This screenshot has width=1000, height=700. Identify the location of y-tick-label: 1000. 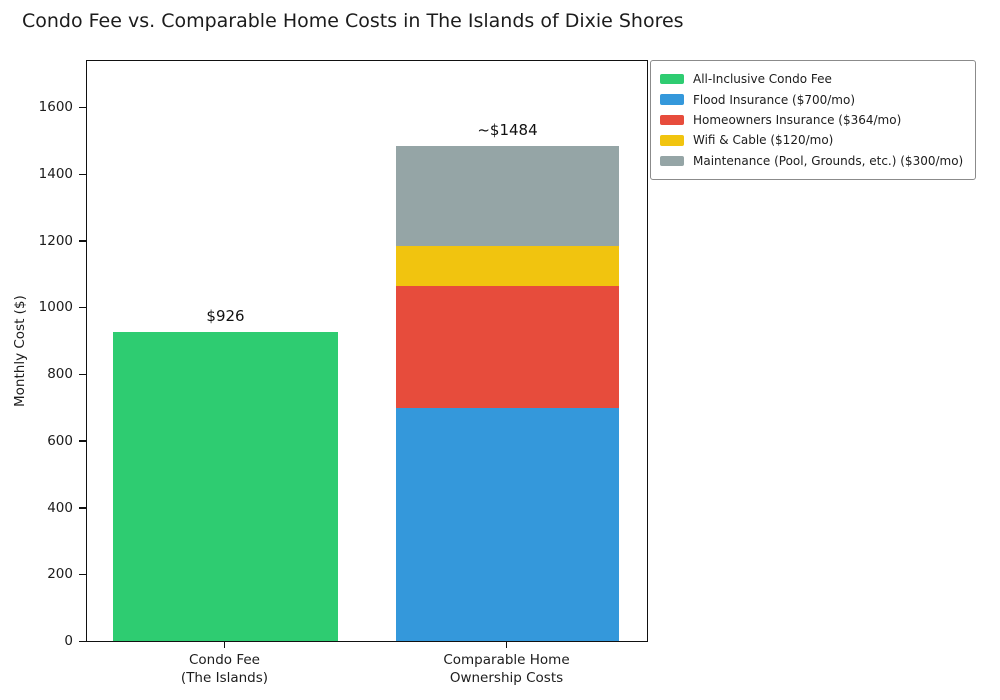
(55, 307).